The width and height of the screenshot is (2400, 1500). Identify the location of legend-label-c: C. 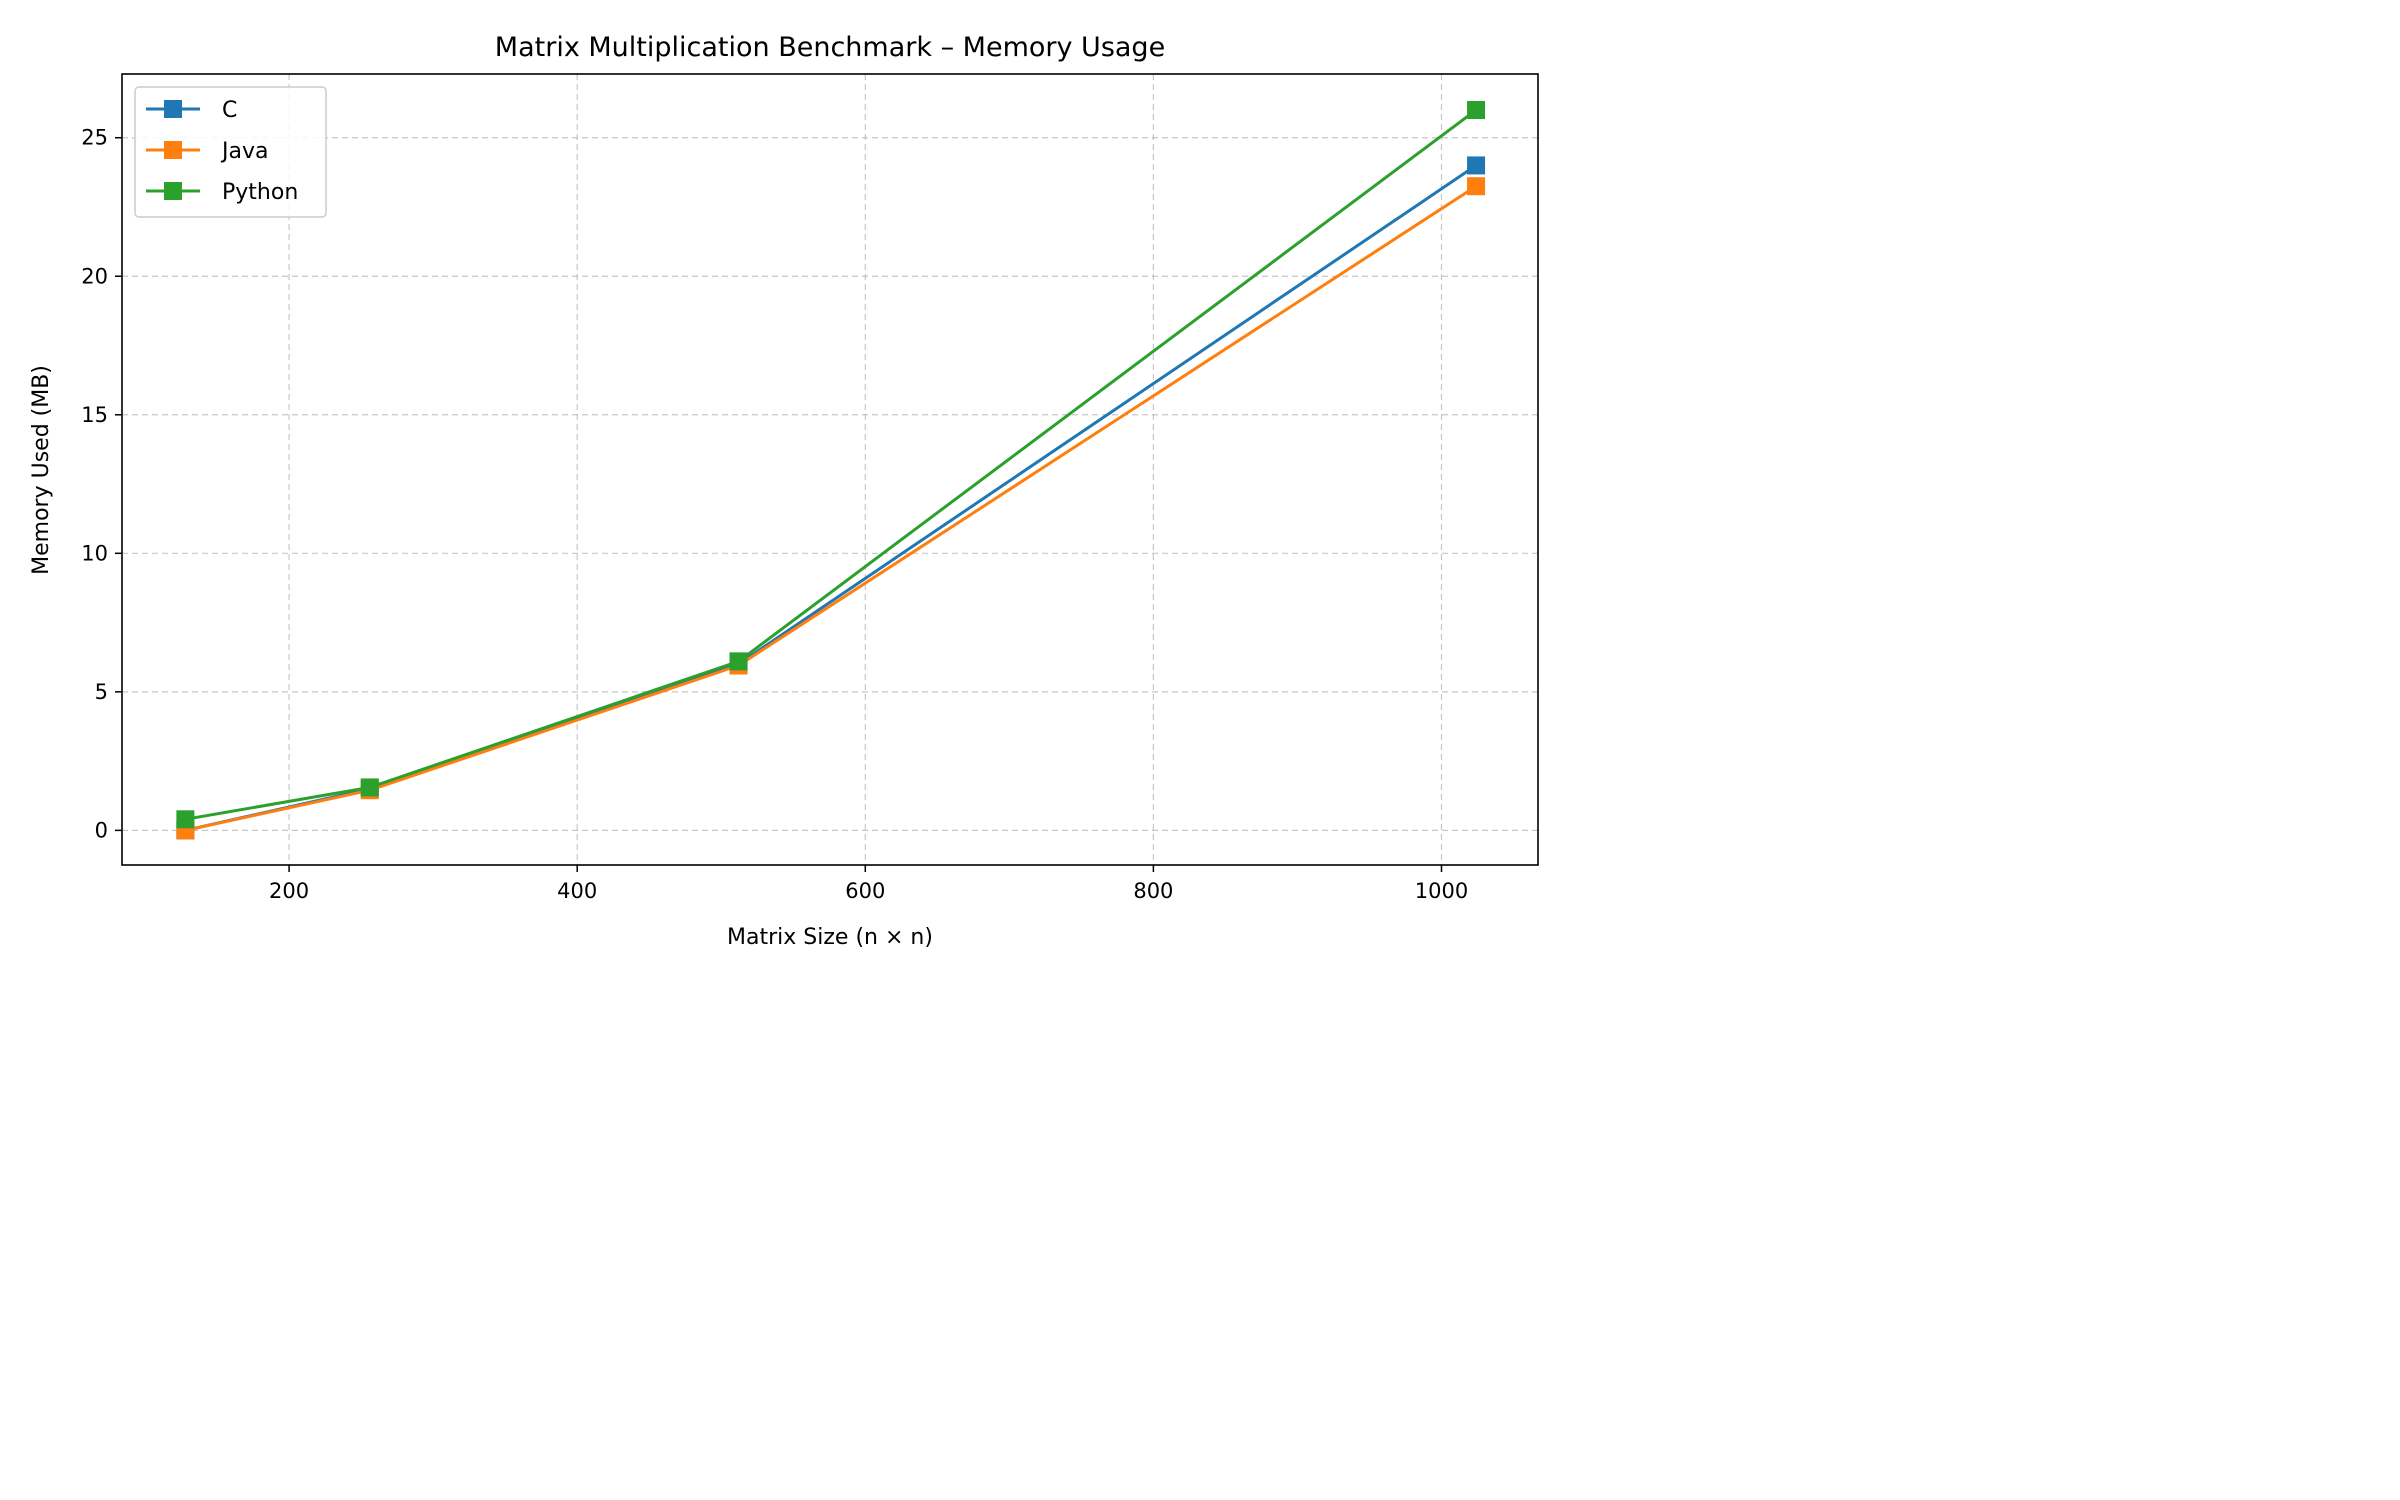
(229, 110).